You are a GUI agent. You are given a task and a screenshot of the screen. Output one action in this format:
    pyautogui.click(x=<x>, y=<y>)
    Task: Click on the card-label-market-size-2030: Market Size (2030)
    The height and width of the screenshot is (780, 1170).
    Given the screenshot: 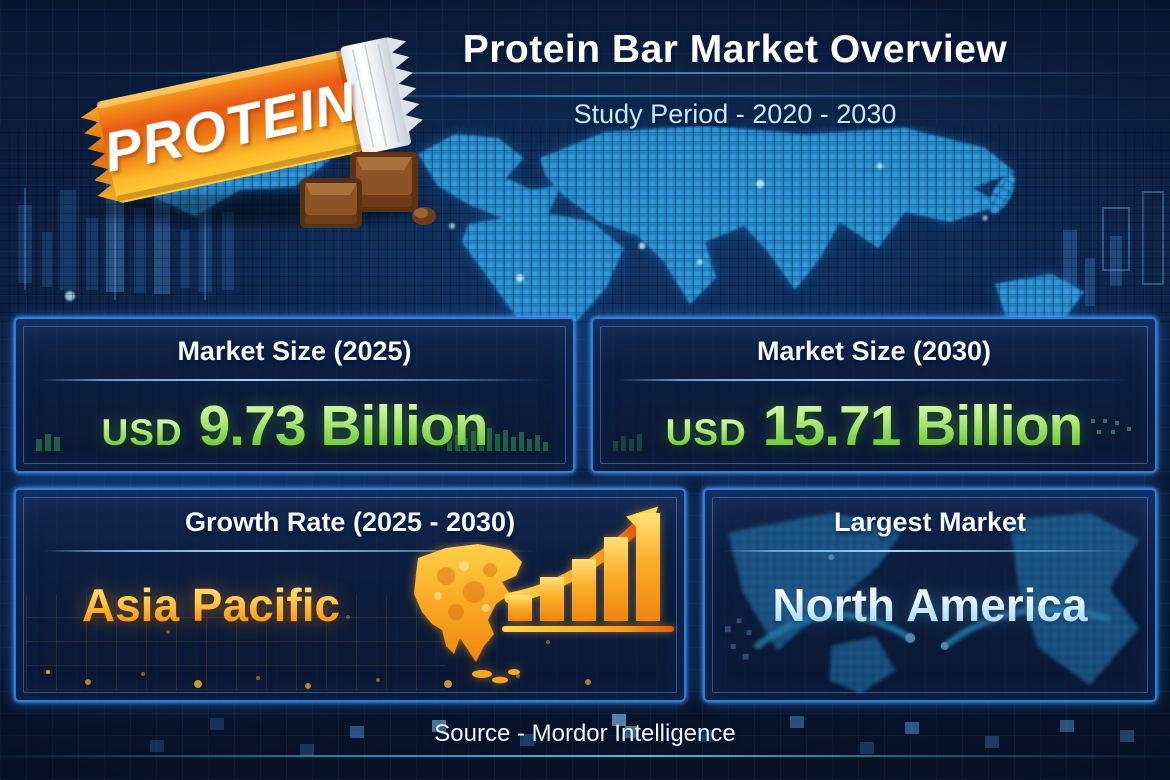 What is the action you would take?
    pyautogui.click(x=874, y=351)
    